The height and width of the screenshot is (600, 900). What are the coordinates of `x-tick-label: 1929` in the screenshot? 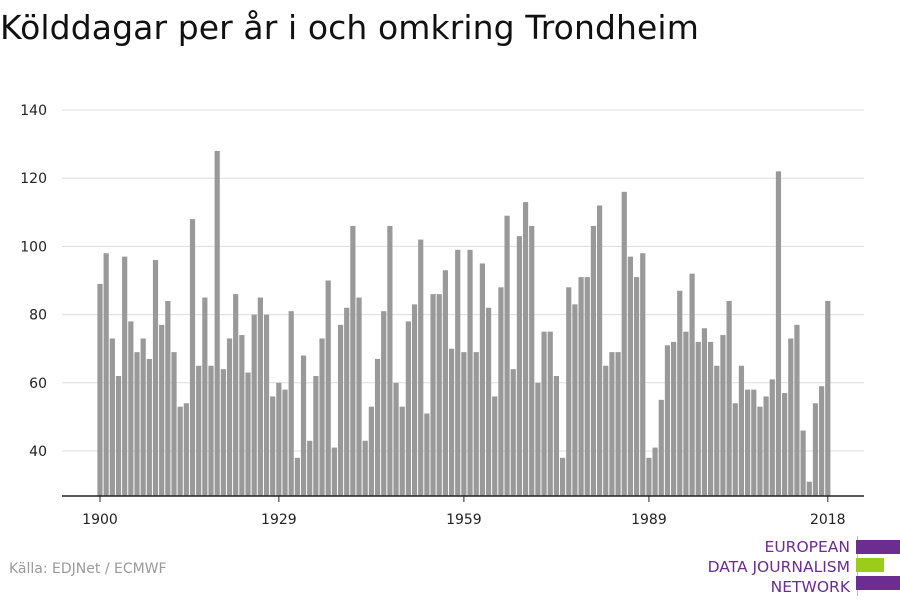 It's located at (279, 520).